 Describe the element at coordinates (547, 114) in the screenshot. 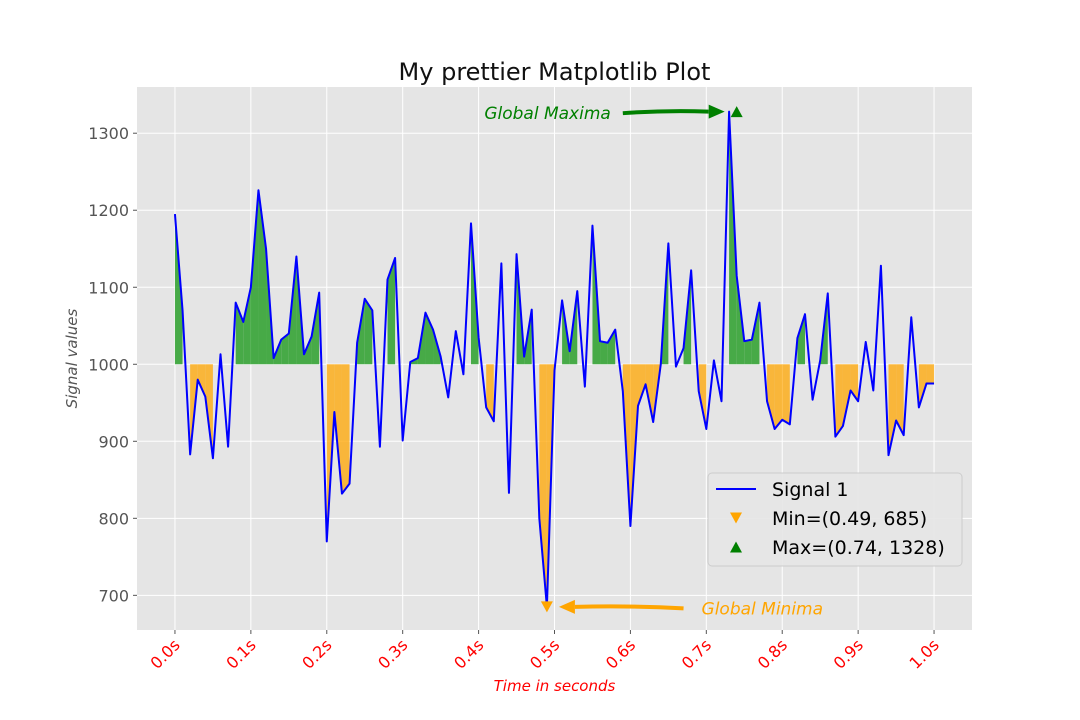

I see `max-annotation-text: Global Maxima` at that location.